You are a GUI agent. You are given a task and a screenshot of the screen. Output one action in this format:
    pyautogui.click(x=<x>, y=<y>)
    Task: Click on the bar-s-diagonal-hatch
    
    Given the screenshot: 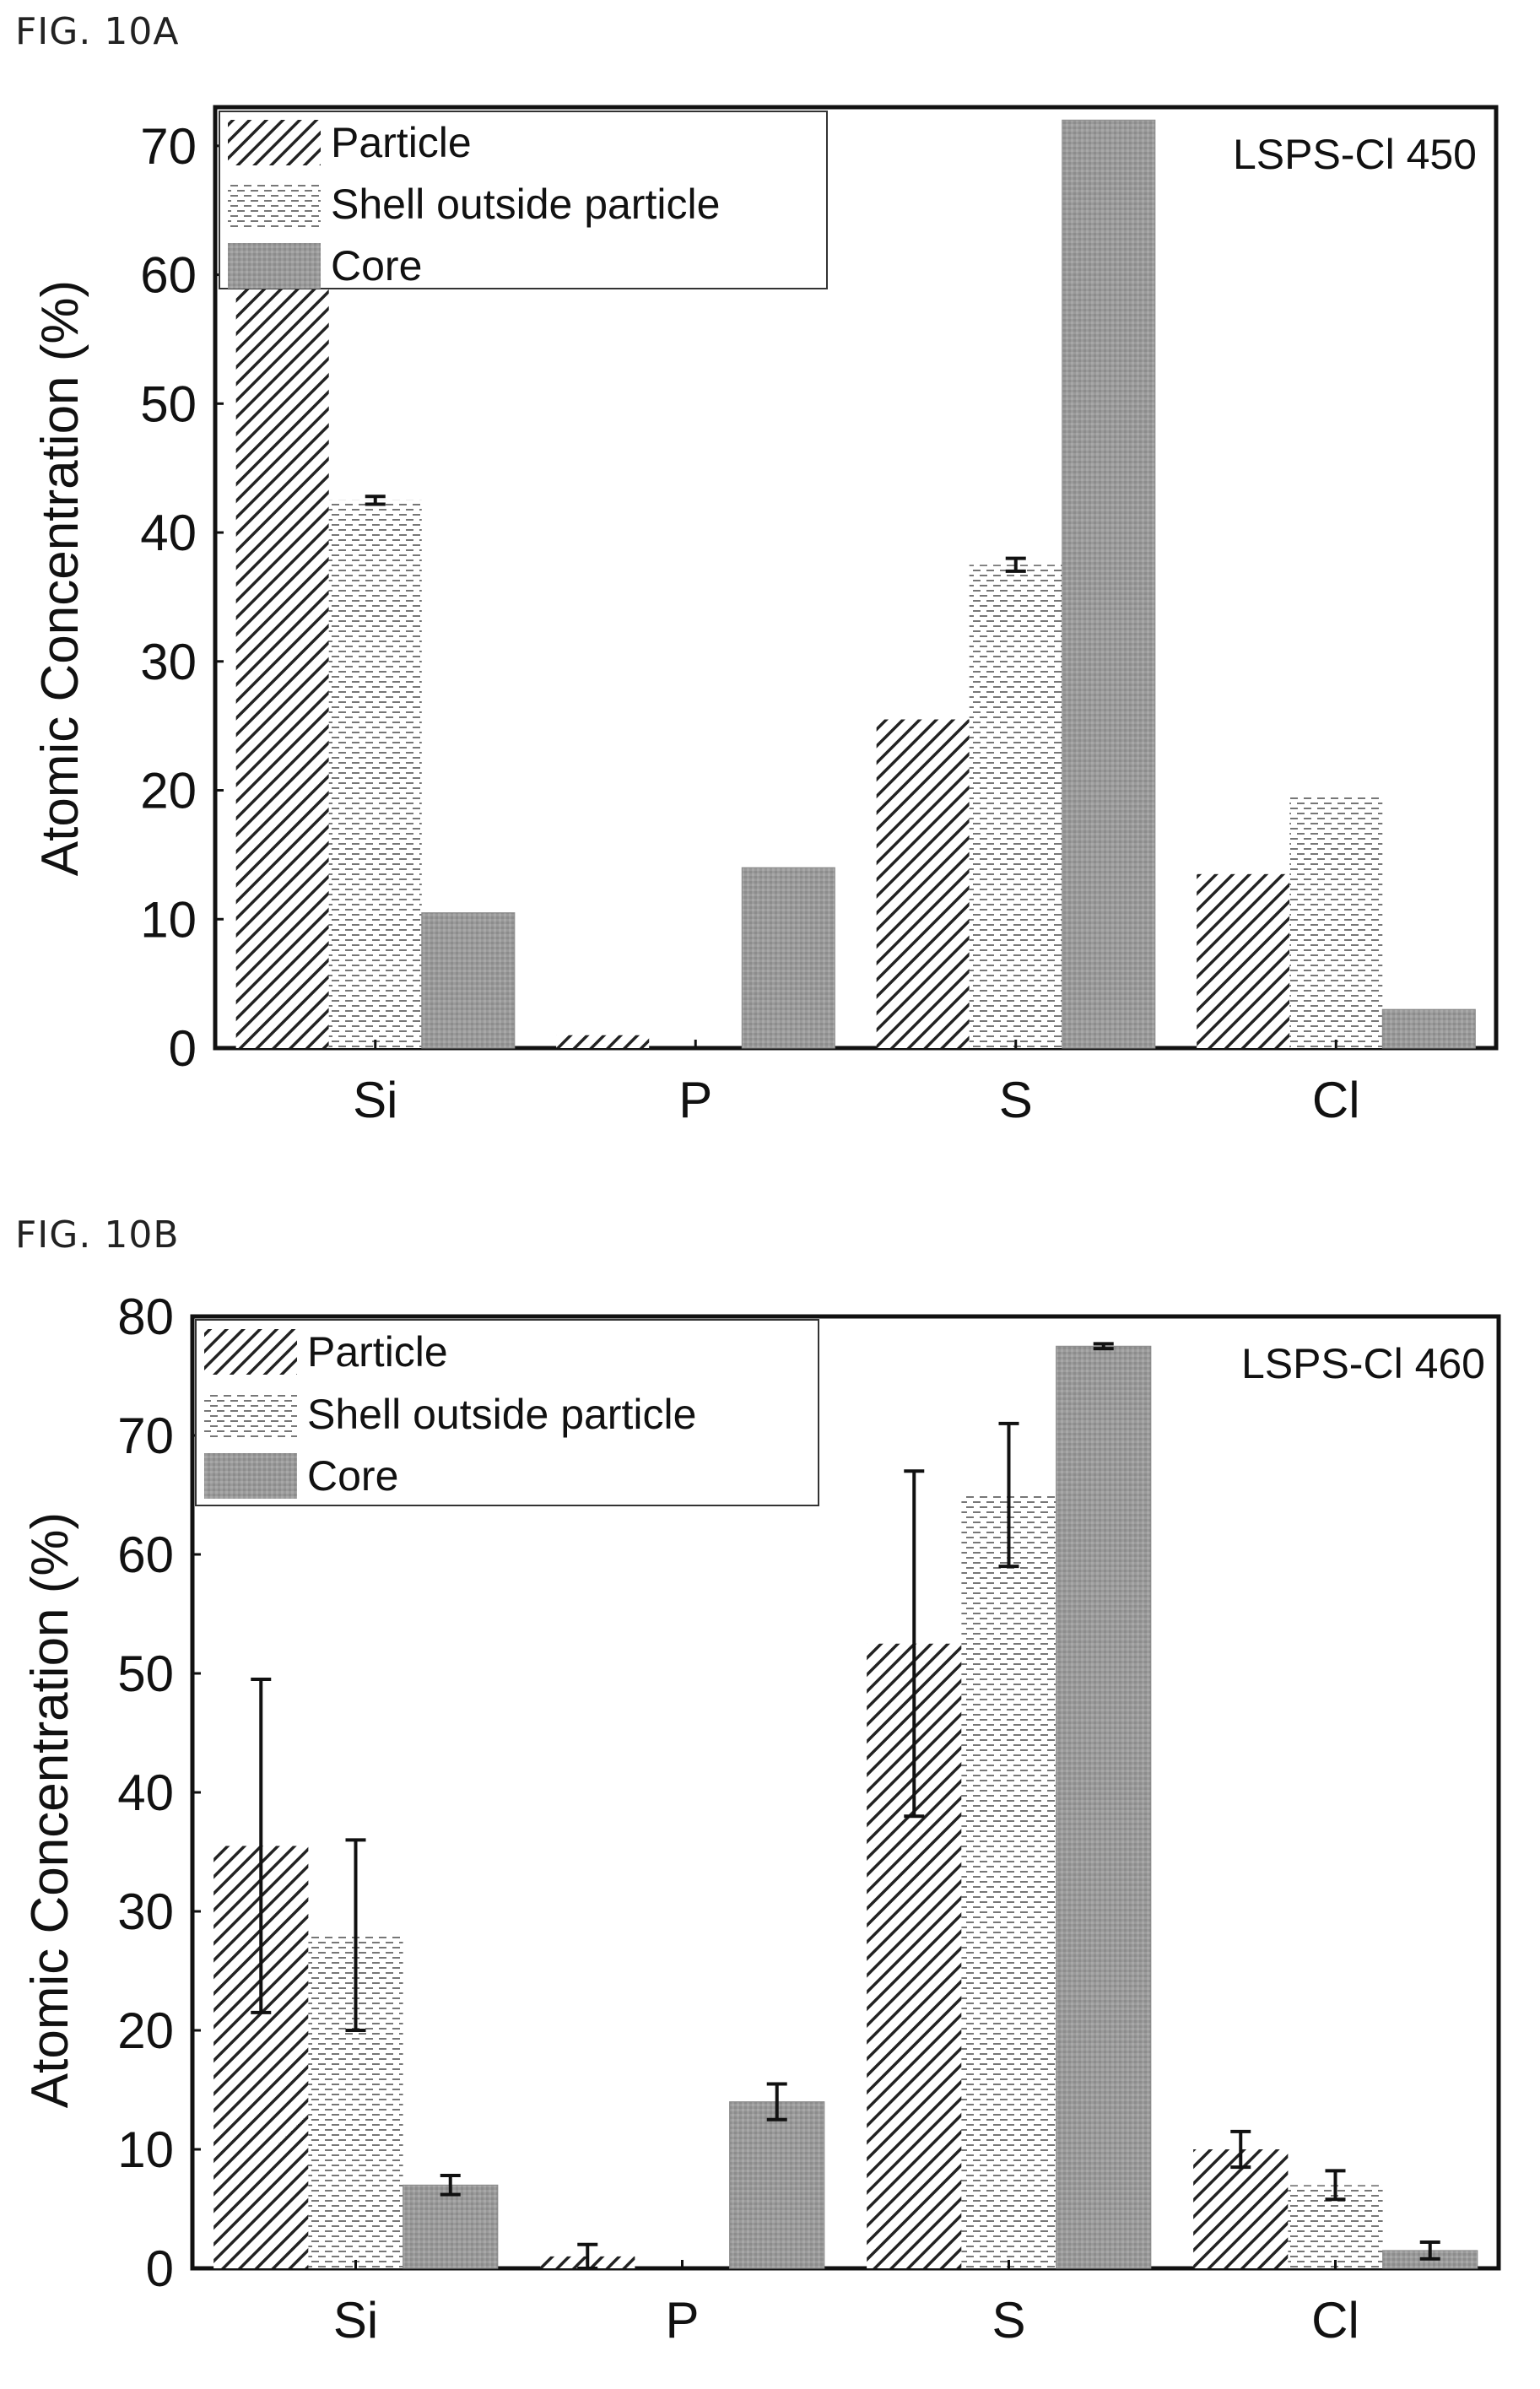 What is the action you would take?
    pyautogui.click(x=923, y=884)
    